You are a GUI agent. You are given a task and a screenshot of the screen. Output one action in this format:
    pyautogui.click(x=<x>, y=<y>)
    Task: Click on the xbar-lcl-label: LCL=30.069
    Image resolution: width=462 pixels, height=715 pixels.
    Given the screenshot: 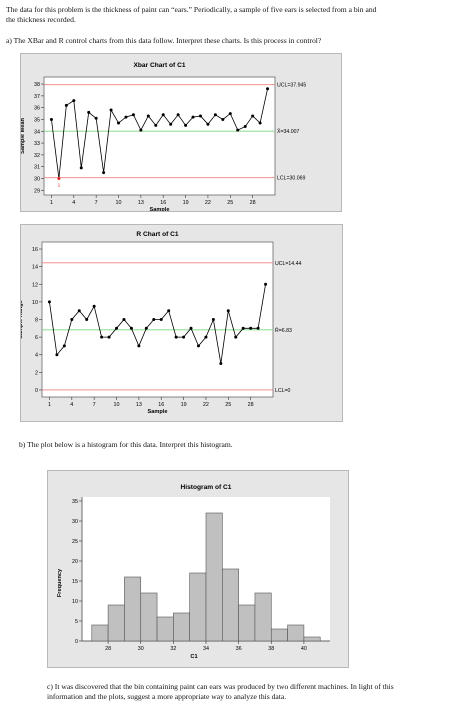 What is the action you would take?
    pyautogui.click(x=291, y=179)
    